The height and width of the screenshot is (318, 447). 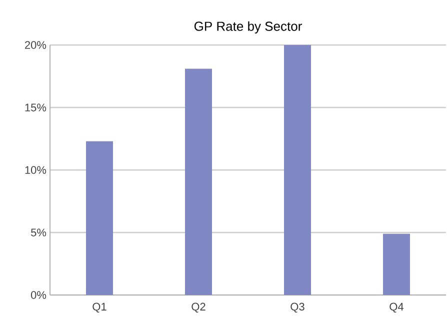 What do you see at coordinates (99, 307) in the screenshot?
I see `x-tick-label: Q1` at bounding box center [99, 307].